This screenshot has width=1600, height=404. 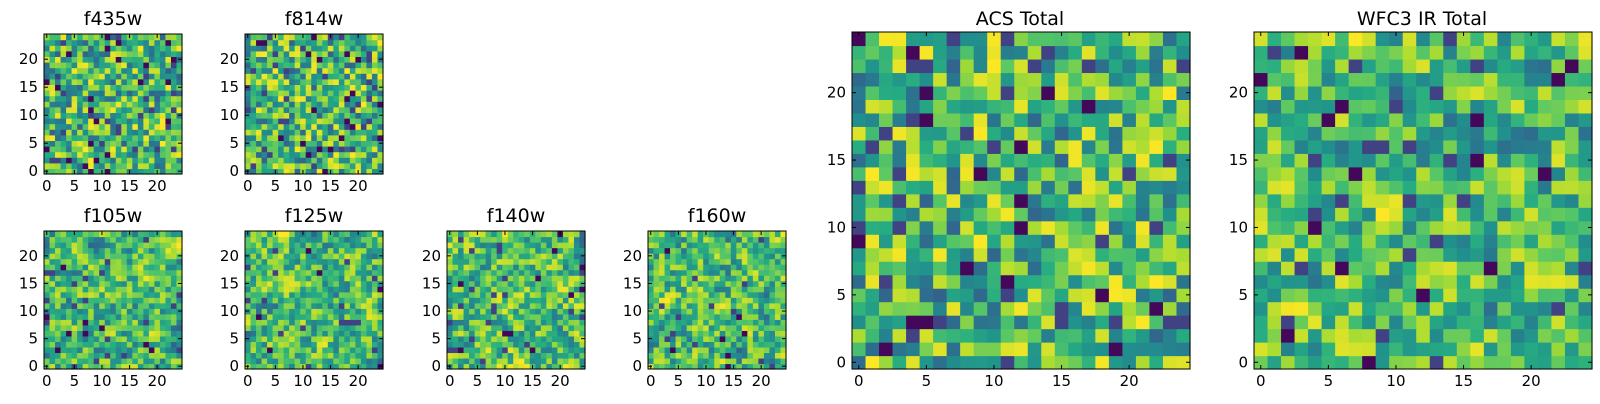 I want to click on y-tick-label: 10, so click(x=836, y=227).